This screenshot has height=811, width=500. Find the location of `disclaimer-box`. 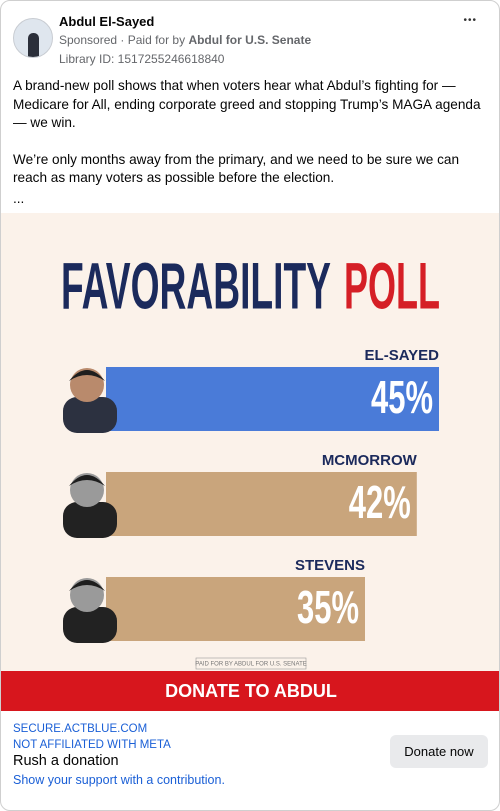

disclaimer-box is located at coordinates (251, 663).